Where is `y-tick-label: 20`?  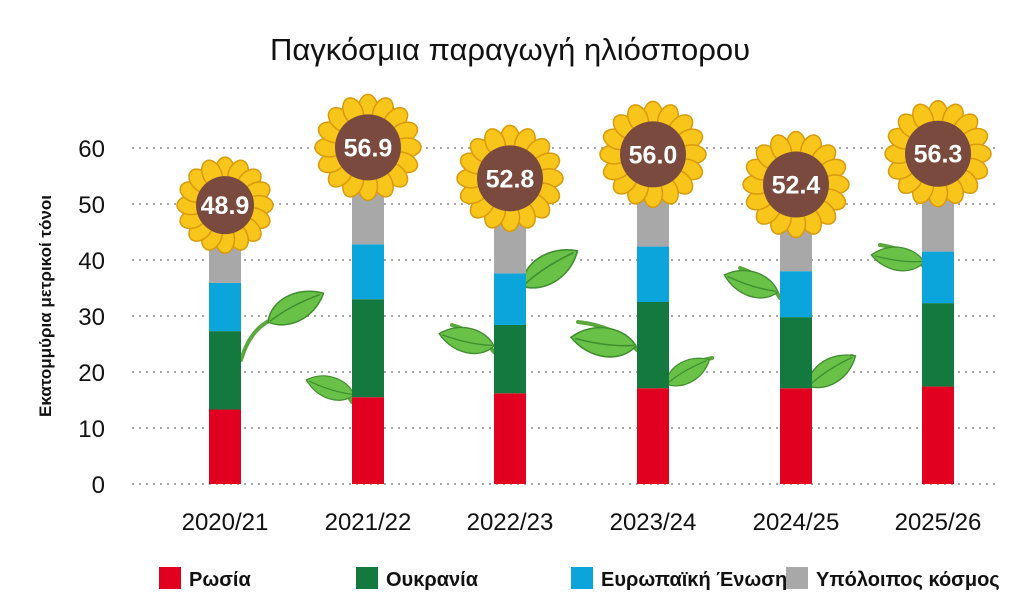
y-tick-label: 20 is located at coordinates (91, 373).